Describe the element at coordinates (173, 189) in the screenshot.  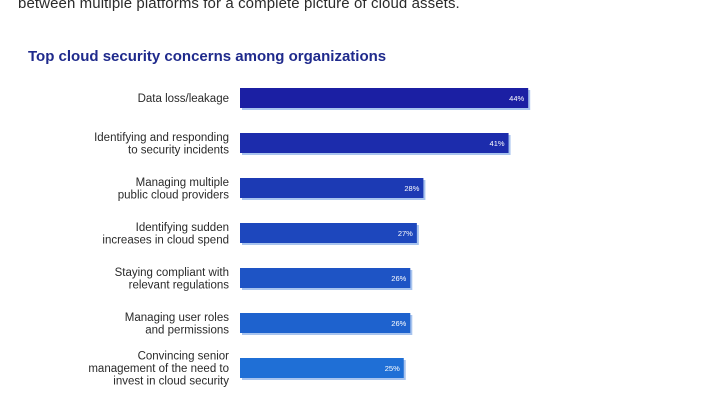
I see `category-label: Managing multiple public cloud providers` at that location.